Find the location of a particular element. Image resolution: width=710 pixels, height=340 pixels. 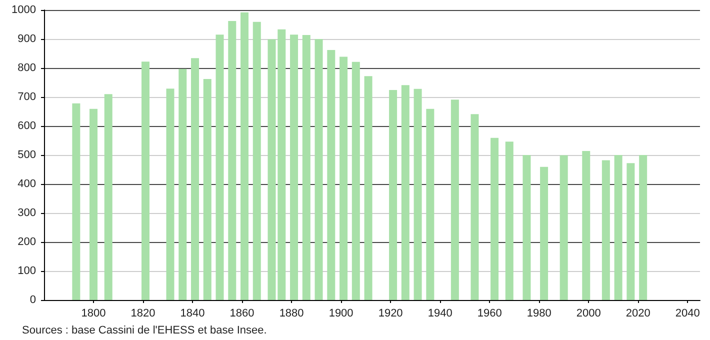

x-tick-label: 1940 is located at coordinates (440, 314).